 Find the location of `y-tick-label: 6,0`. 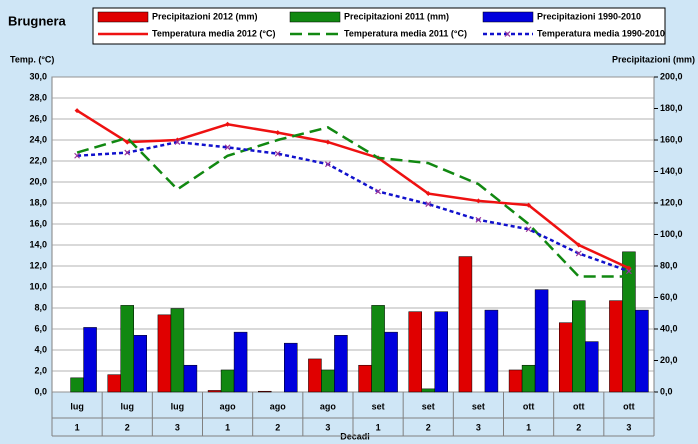

y-tick-label: 6,0 is located at coordinates (40, 328).